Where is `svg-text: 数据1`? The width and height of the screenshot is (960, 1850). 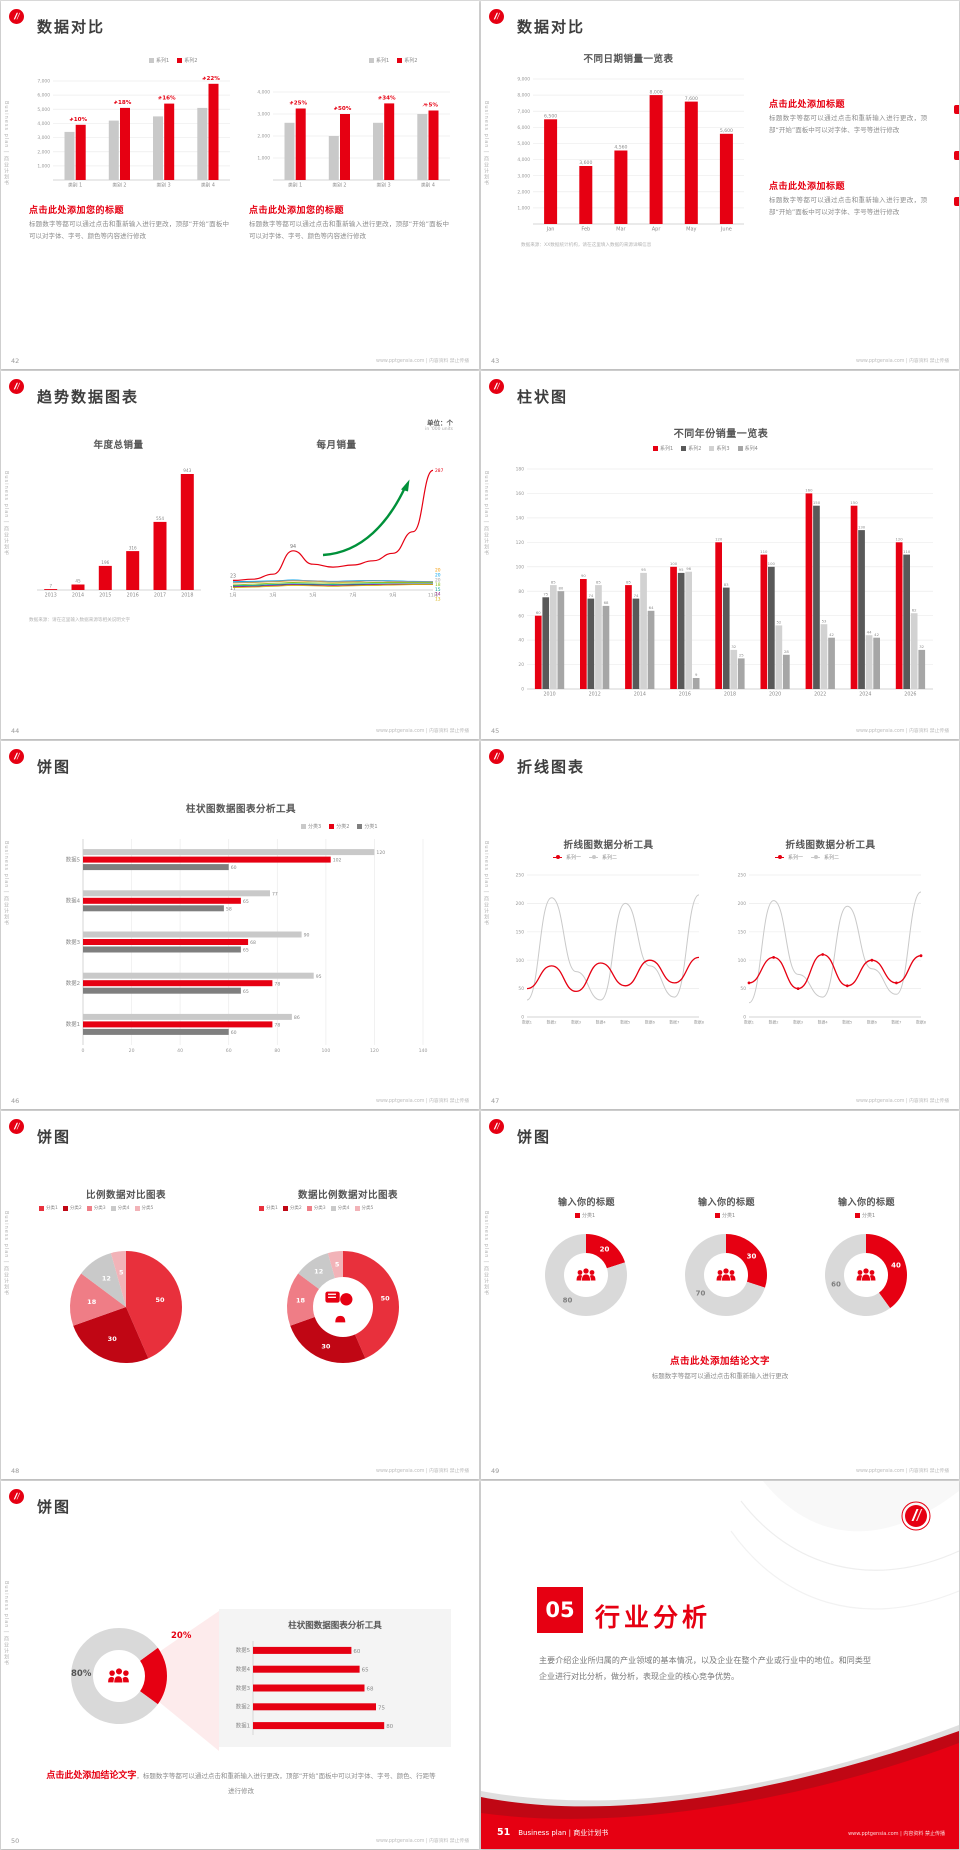 svg-text: 数据1 is located at coordinates (749, 1022).